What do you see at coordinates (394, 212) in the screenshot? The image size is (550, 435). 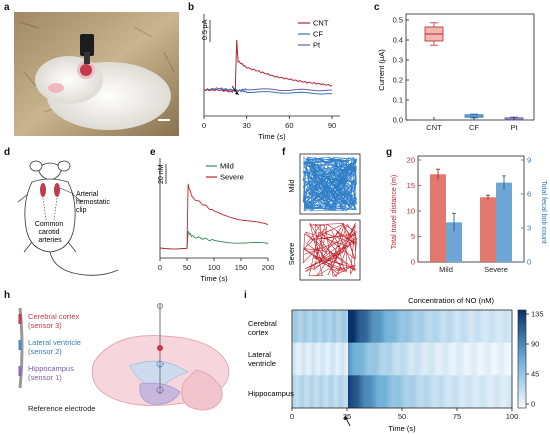 I see `panel-g-ylabel-left: Total travel distance (m)` at bounding box center [394, 212].